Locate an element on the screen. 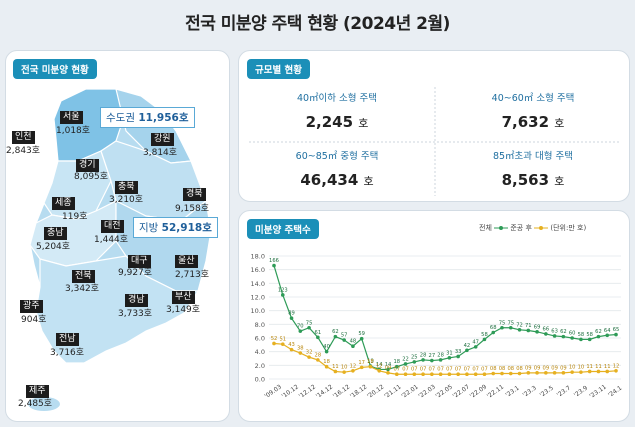 Image resolution: width=635 pixels, height=427 pixels. x-tick-label: '14.12 is located at coordinates (325, 391).